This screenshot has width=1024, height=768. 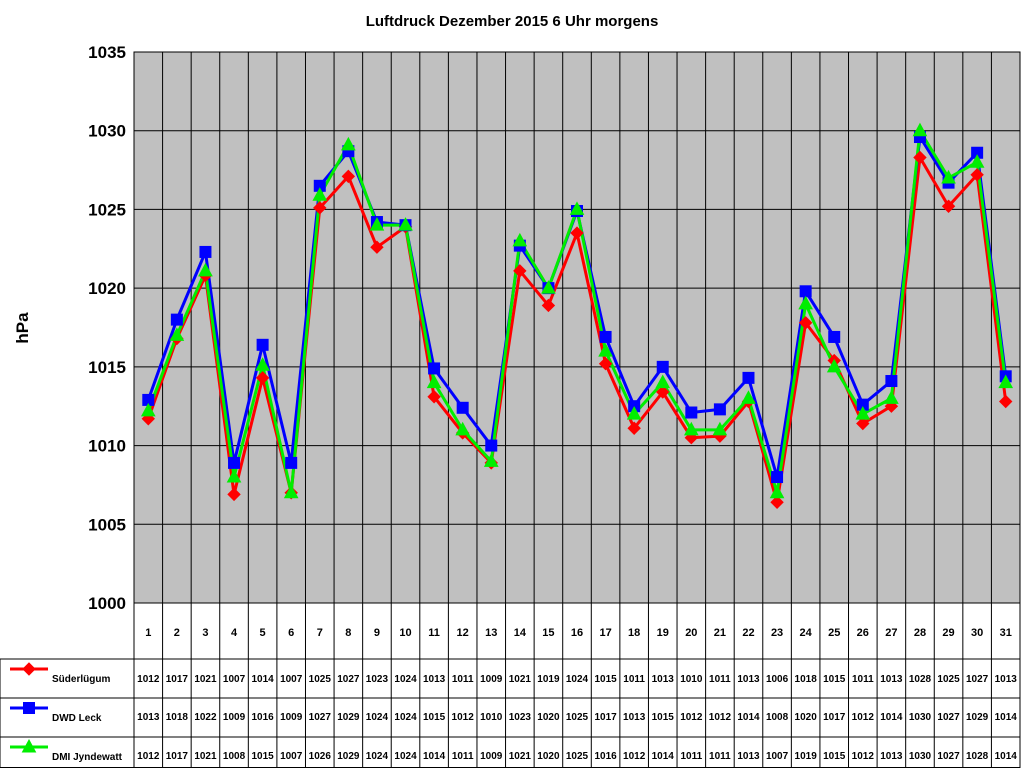 What do you see at coordinates (634, 633) in the screenshot?
I see `x-tick-label: 18` at bounding box center [634, 633].